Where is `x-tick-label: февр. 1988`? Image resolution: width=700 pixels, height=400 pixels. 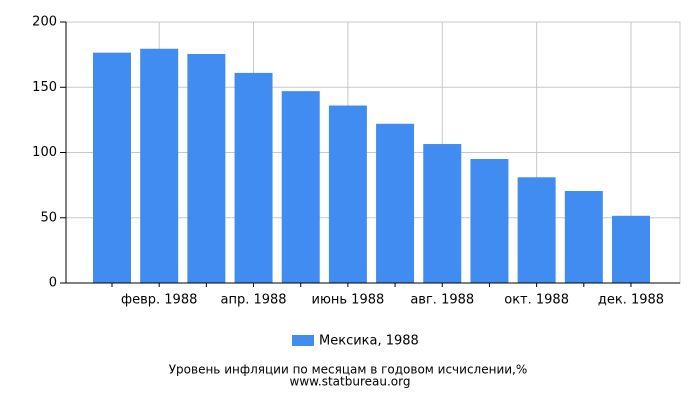
x-tick-label: февр. 1988 is located at coordinates (159, 300).